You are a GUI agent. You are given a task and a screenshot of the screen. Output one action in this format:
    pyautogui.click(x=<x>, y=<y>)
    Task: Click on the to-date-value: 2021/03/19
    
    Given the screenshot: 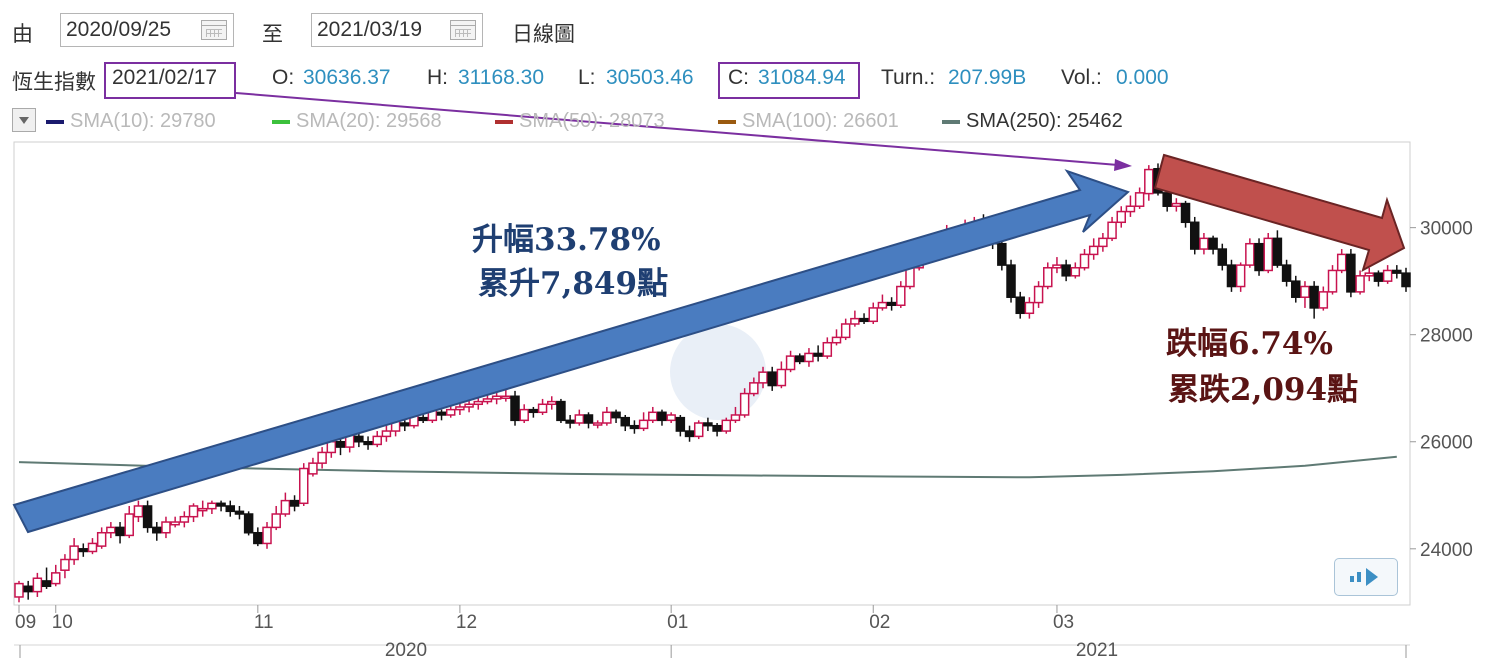 What is the action you would take?
    pyautogui.click(x=370, y=29)
    